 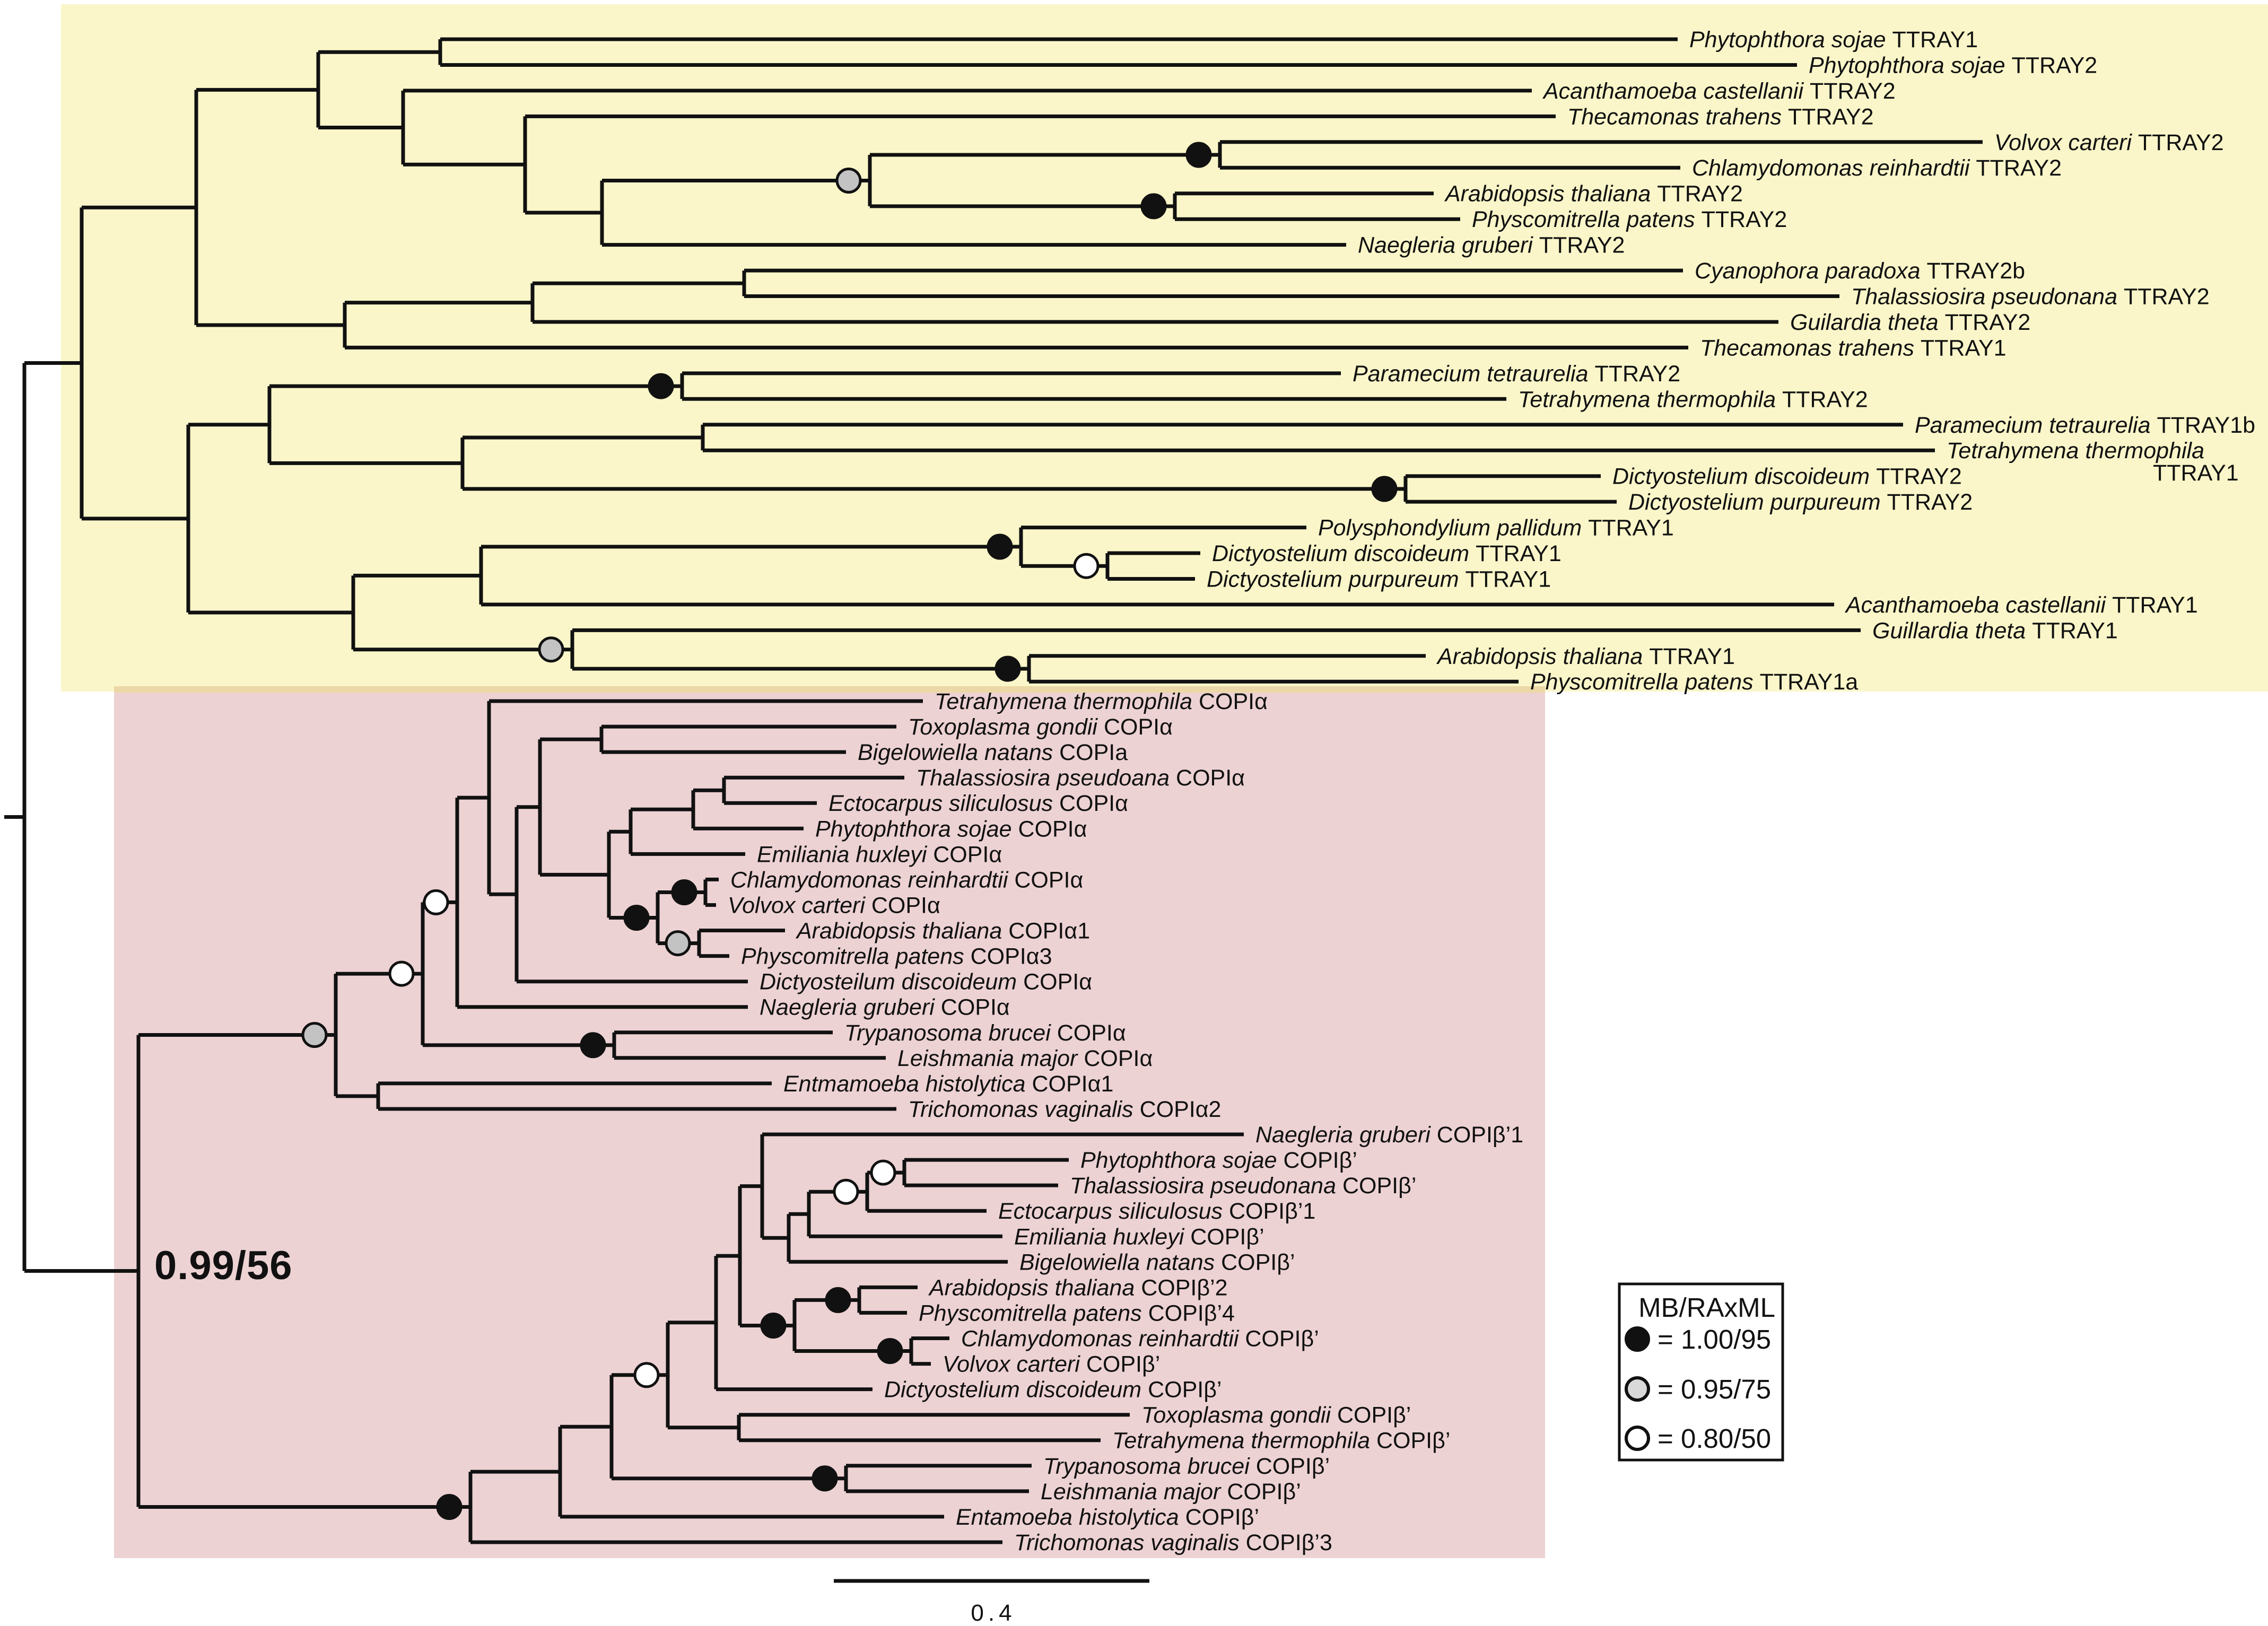 What do you see at coordinates (896, 957) in the screenshot?
I see `svg-text: Physcomitrella patens COPIα3` at bounding box center [896, 957].